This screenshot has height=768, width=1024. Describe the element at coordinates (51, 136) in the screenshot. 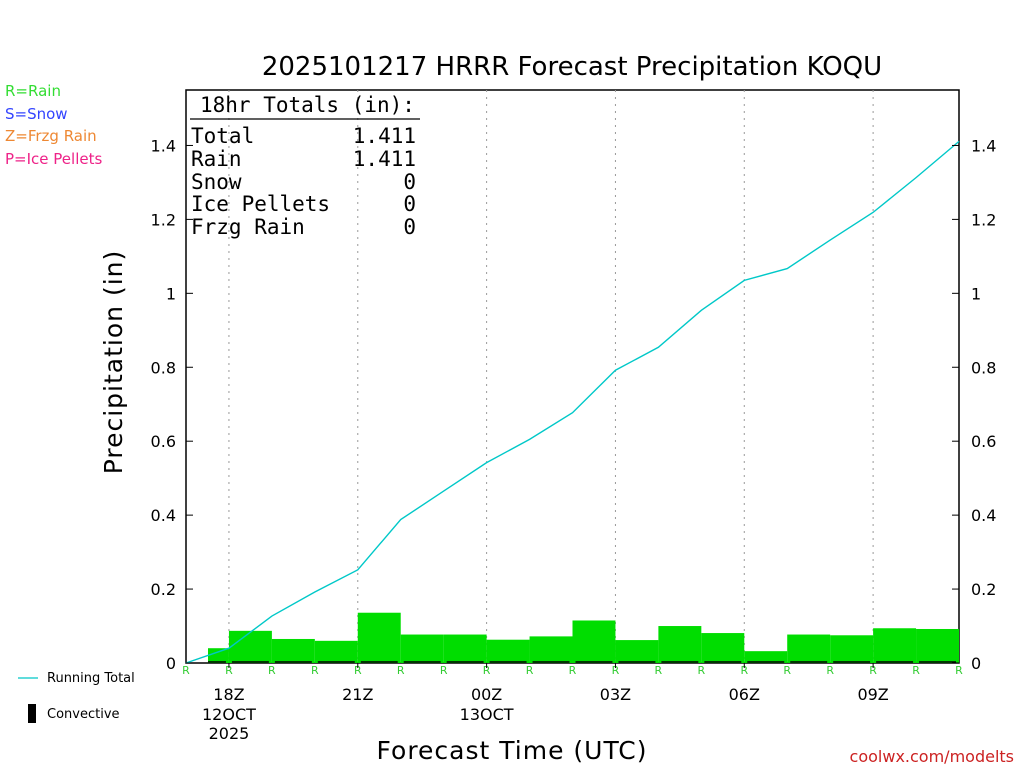

I see `legend-frzg-rain: Z=Frzg Rain` at that location.